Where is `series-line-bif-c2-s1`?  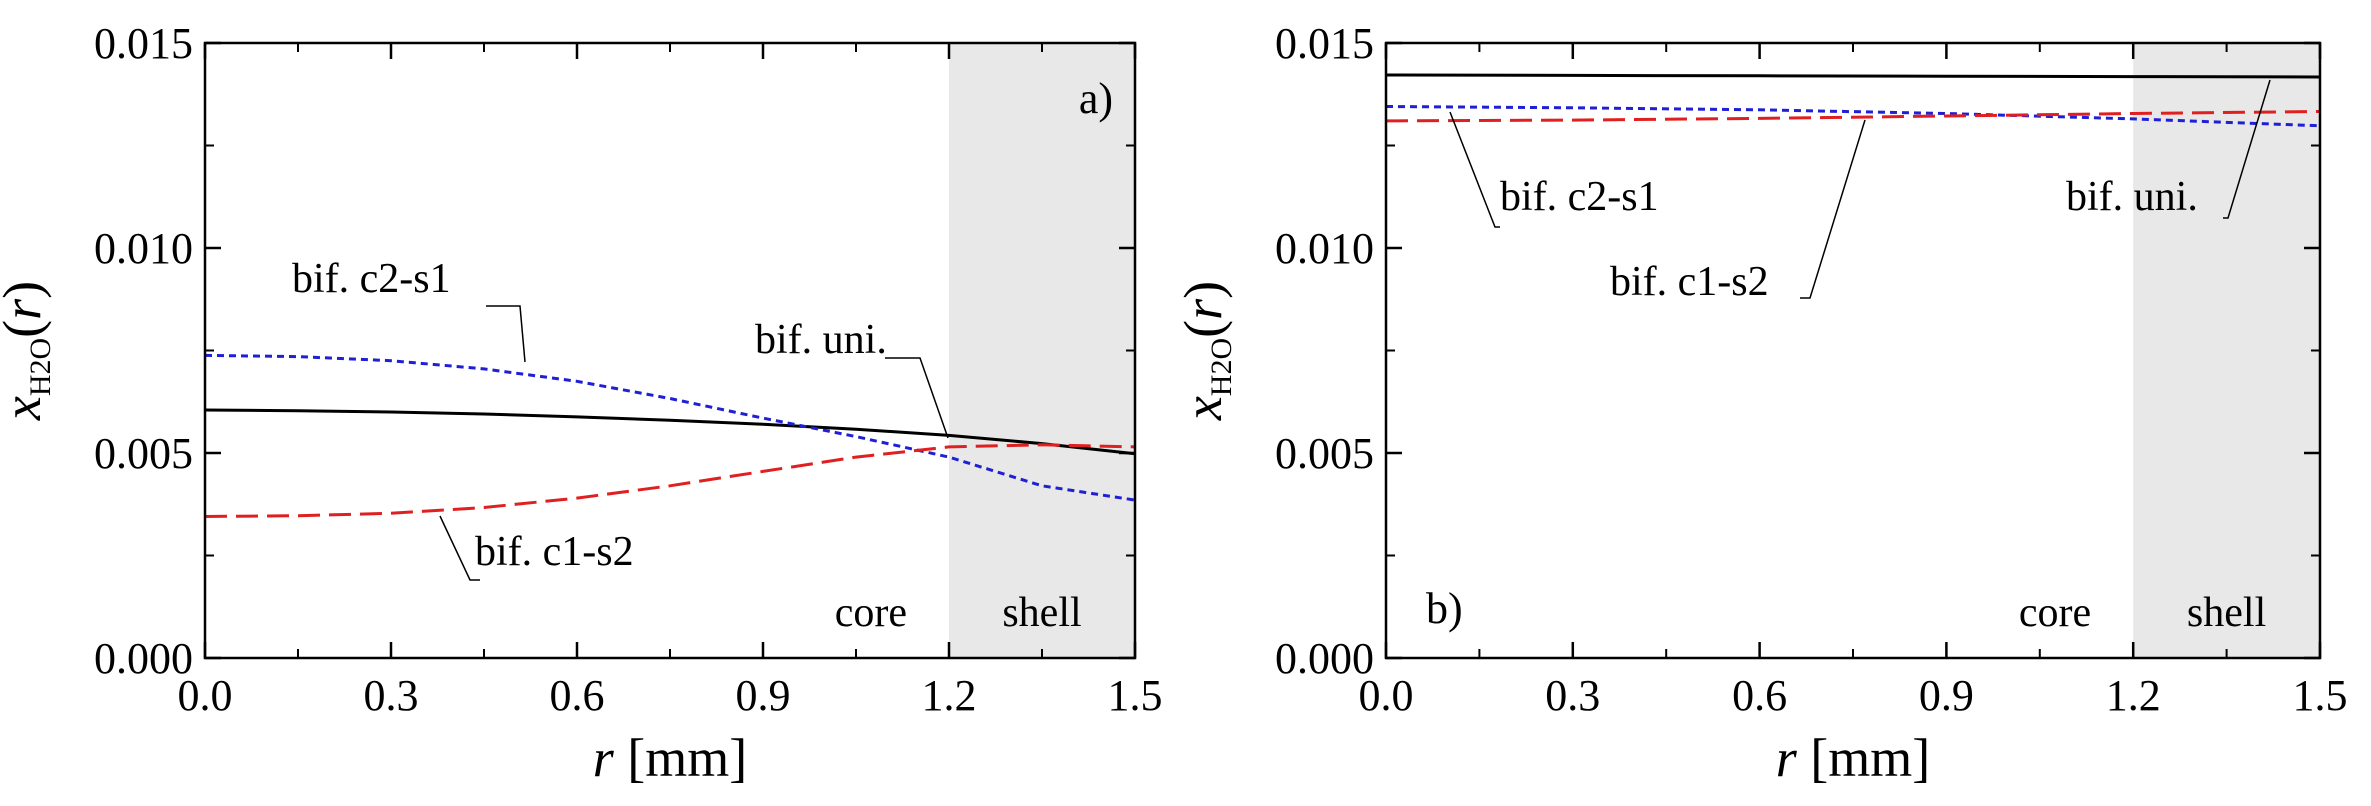
series-line-bif-c2-s1 is located at coordinates (670, 427).